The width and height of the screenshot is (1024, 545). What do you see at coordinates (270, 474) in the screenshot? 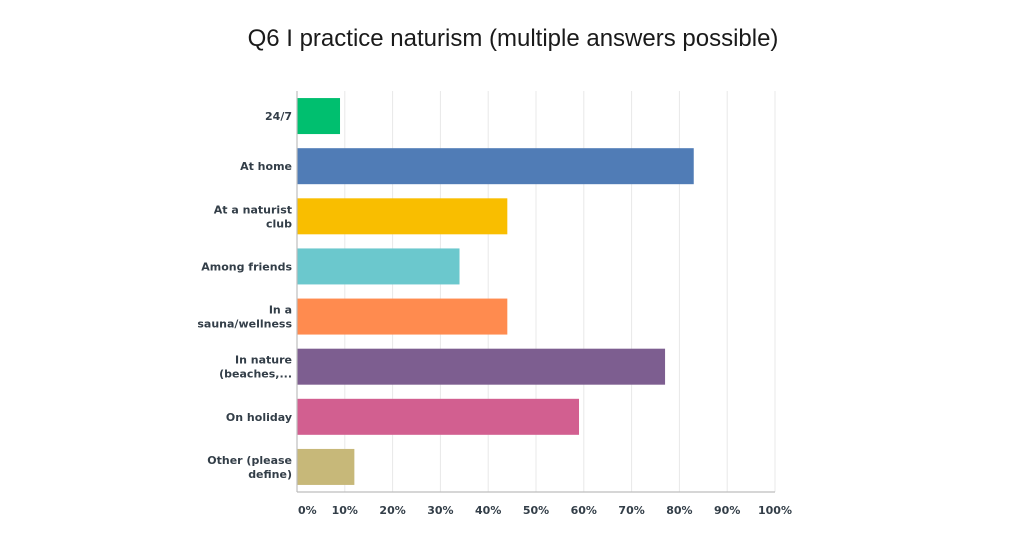
I see `category-label-line: define)` at bounding box center [270, 474].